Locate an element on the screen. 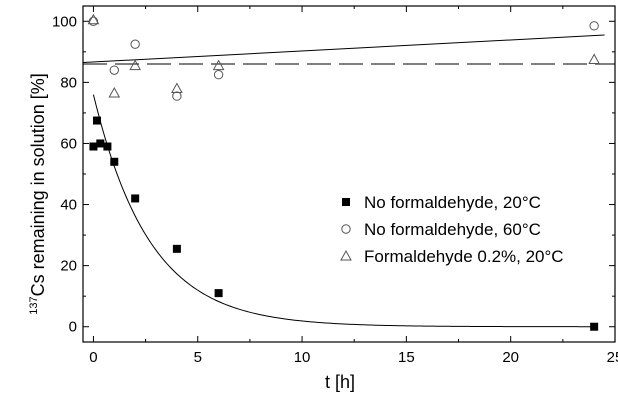 This screenshot has height=396, width=618. x-tick-label: 20 is located at coordinates (510, 357).